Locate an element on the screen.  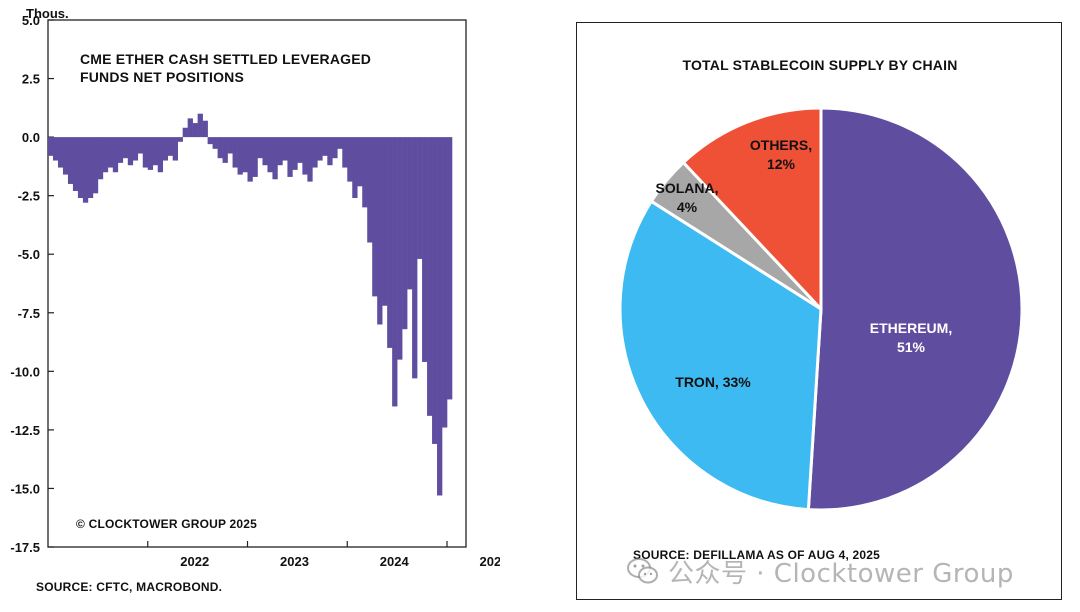
pie-labels: ETHEREUM, 51% TRON, 33% SOLANA, 4% OTHERS, 12% is located at coordinates (804, 263).